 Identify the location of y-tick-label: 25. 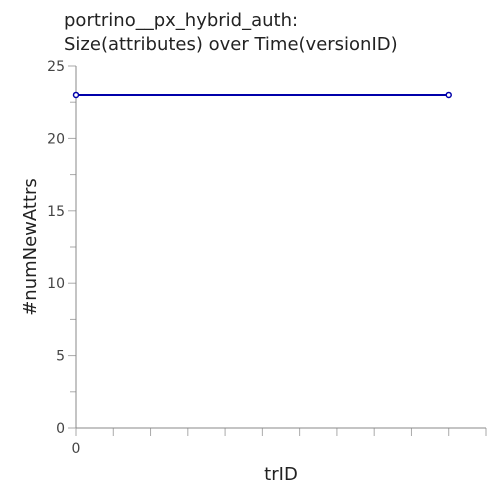
(56, 67).